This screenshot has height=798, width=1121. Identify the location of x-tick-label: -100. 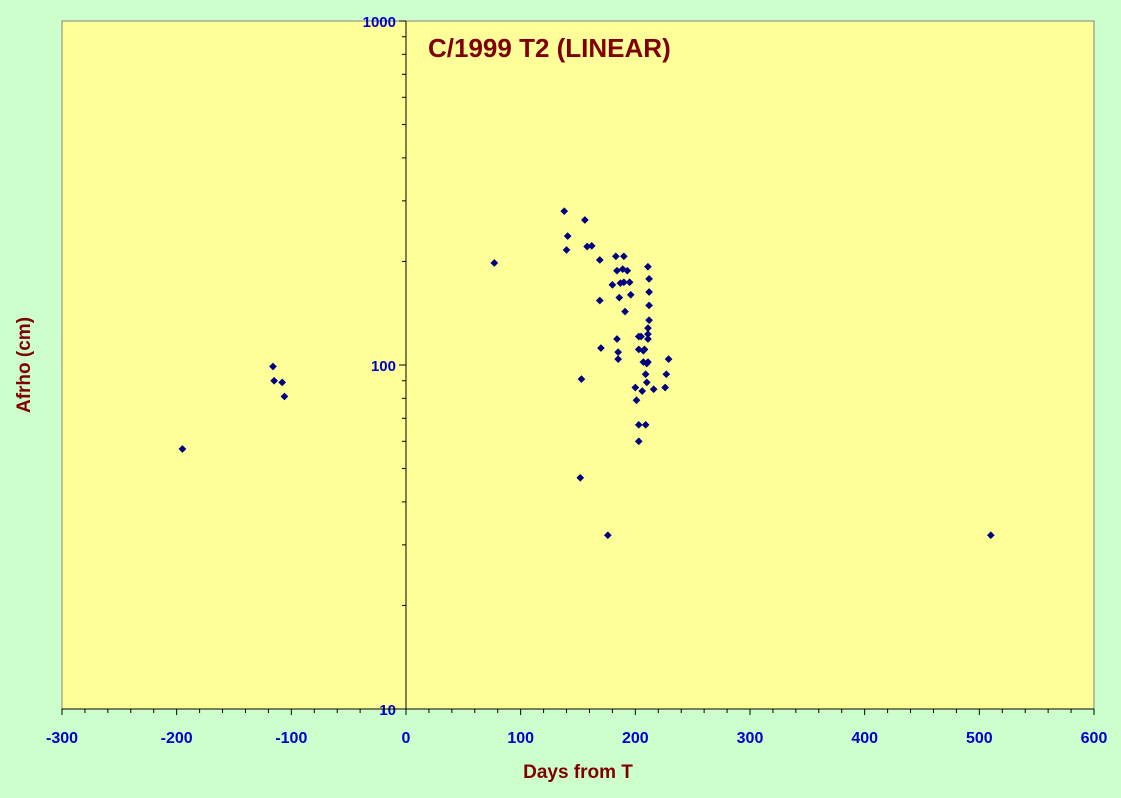
(291, 738).